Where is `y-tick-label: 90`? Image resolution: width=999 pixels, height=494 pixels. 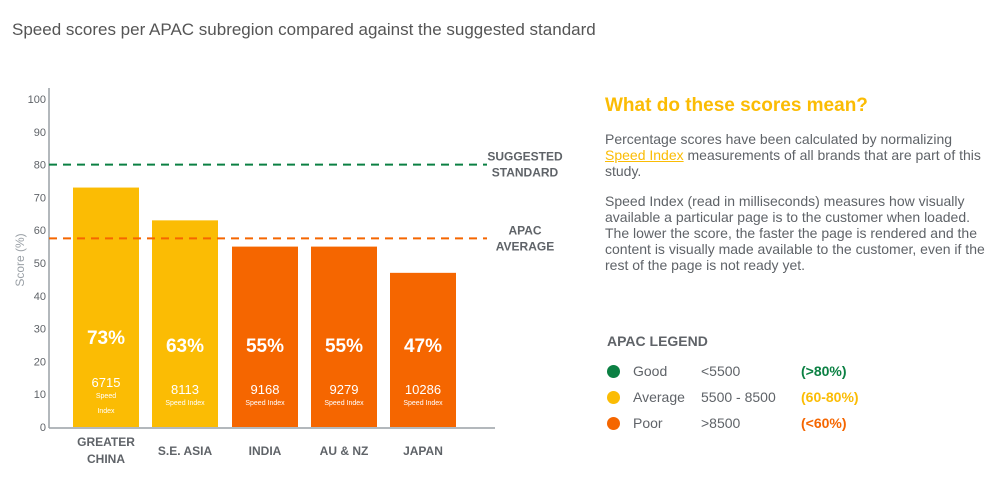
y-tick-label: 90 is located at coordinates (40, 133).